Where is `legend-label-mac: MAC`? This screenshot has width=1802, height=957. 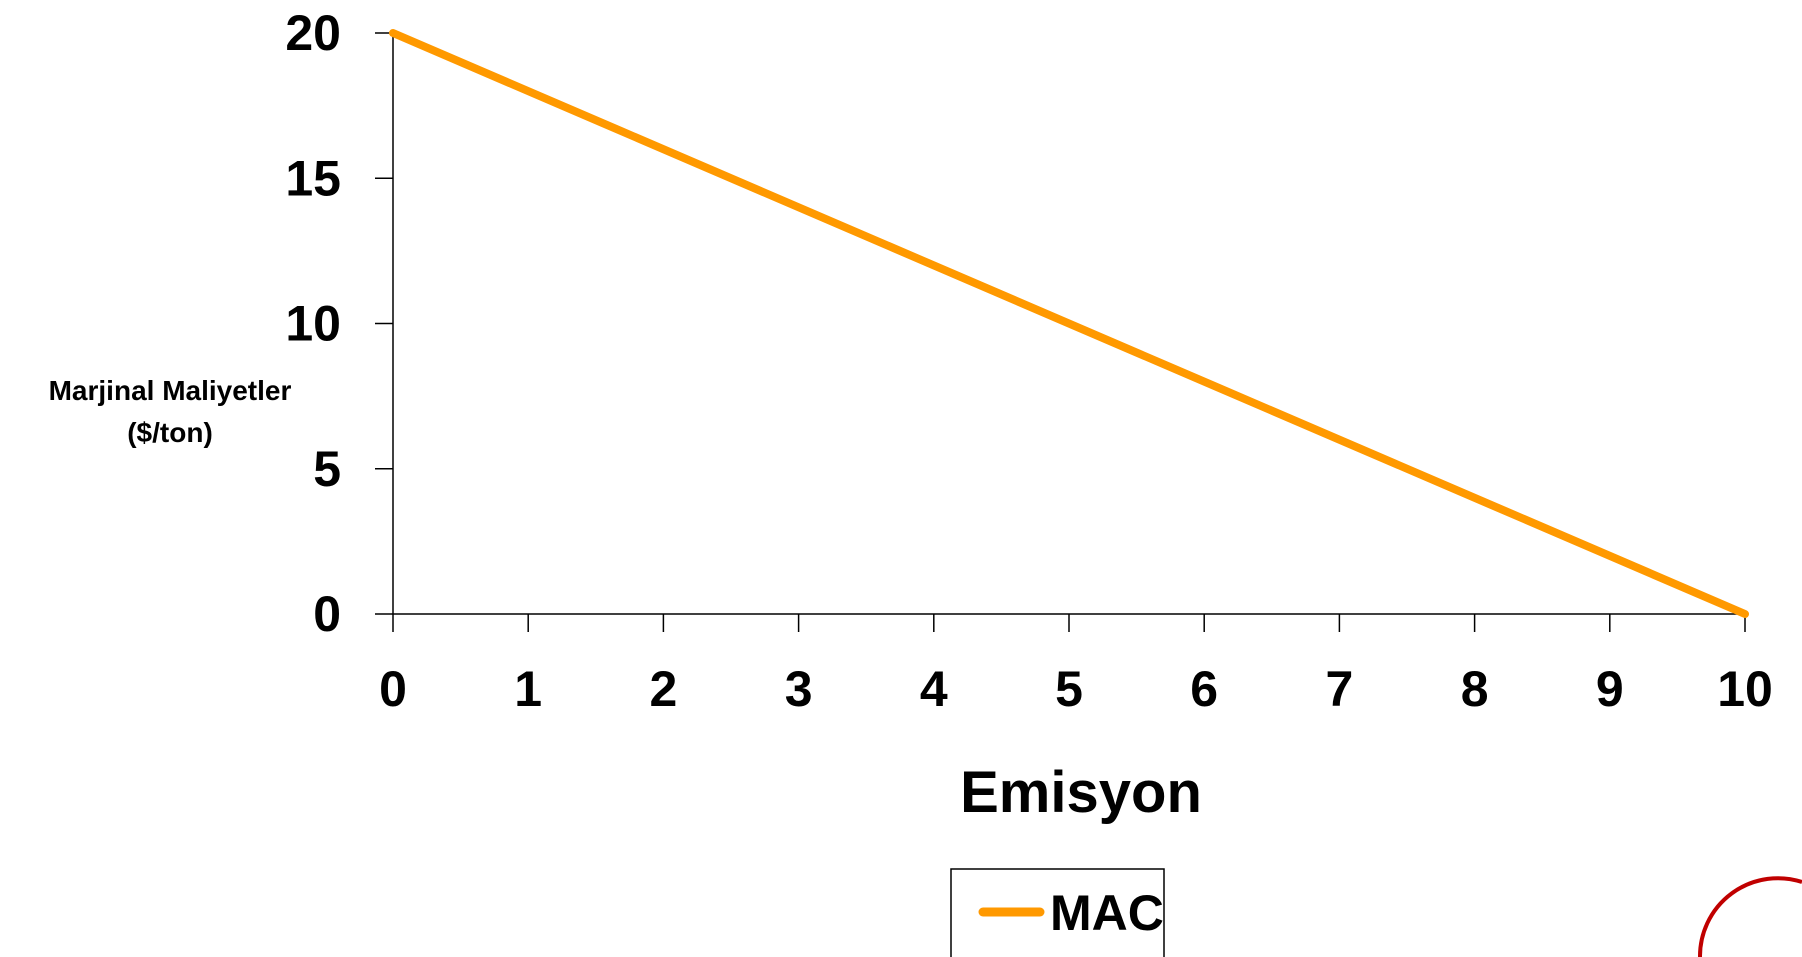 legend-label-mac: MAC is located at coordinates (1107, 913).